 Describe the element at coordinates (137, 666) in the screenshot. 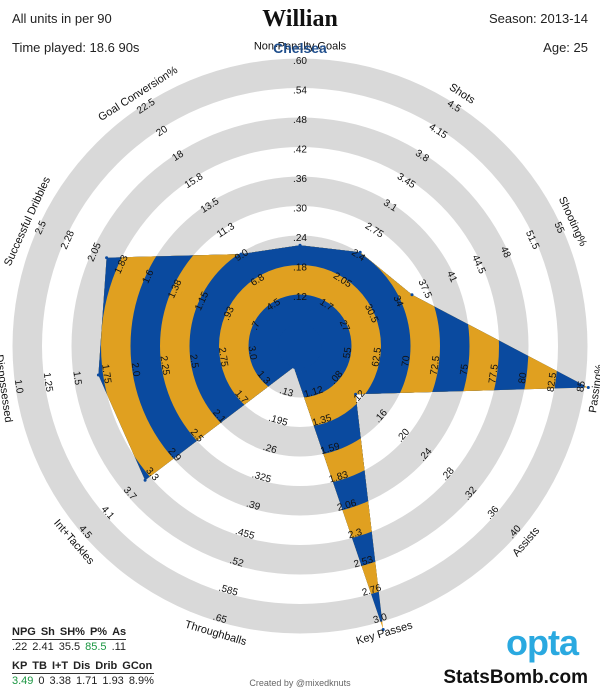

I see `stat-header: GCon` at that location.